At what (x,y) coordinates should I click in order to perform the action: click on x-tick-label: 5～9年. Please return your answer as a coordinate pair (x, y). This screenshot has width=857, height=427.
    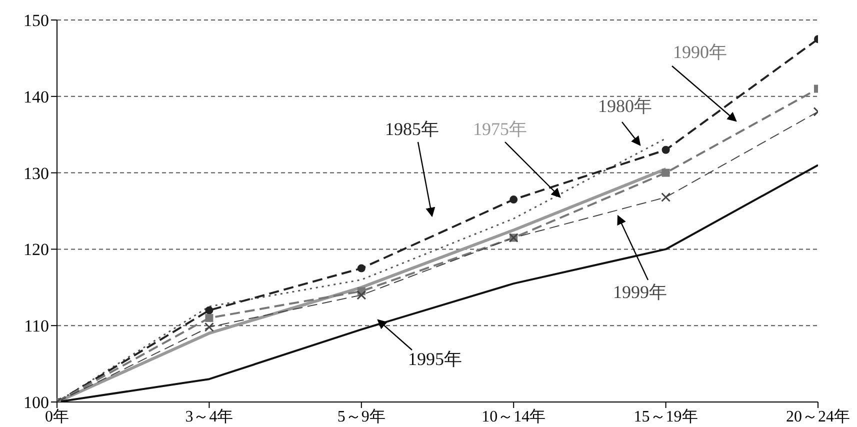
    Looking at the image, I should click on (361, 417).